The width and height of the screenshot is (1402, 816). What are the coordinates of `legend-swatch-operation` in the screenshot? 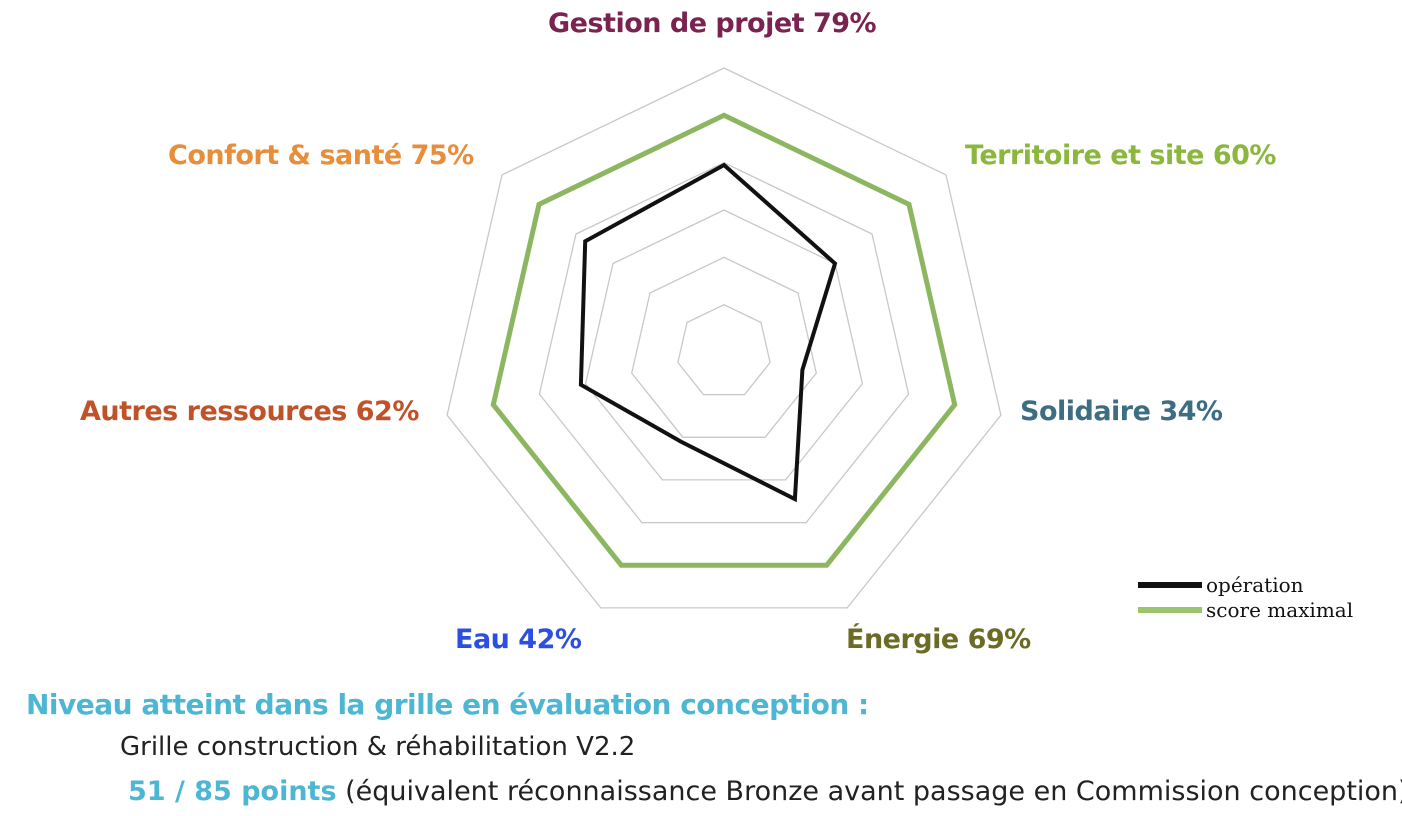 It's located at (1170, 584).